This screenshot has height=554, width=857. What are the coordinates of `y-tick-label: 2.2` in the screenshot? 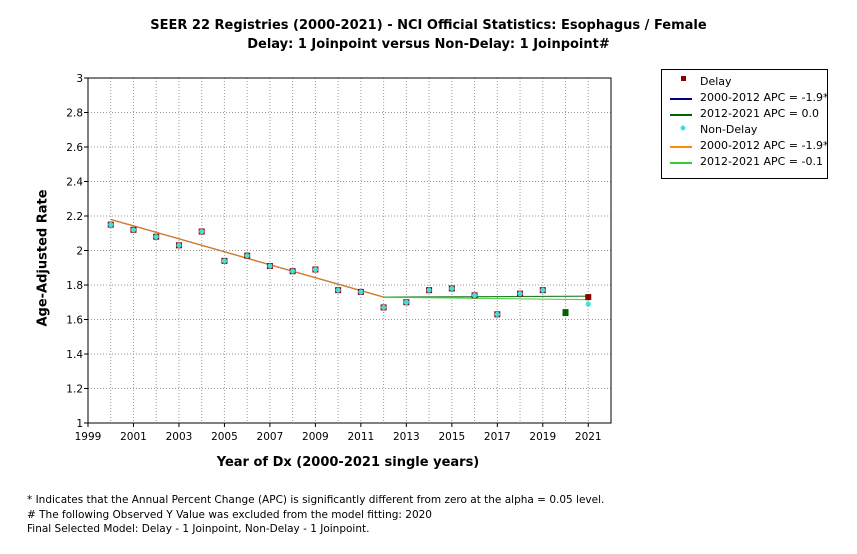 It's located at (74, 217).